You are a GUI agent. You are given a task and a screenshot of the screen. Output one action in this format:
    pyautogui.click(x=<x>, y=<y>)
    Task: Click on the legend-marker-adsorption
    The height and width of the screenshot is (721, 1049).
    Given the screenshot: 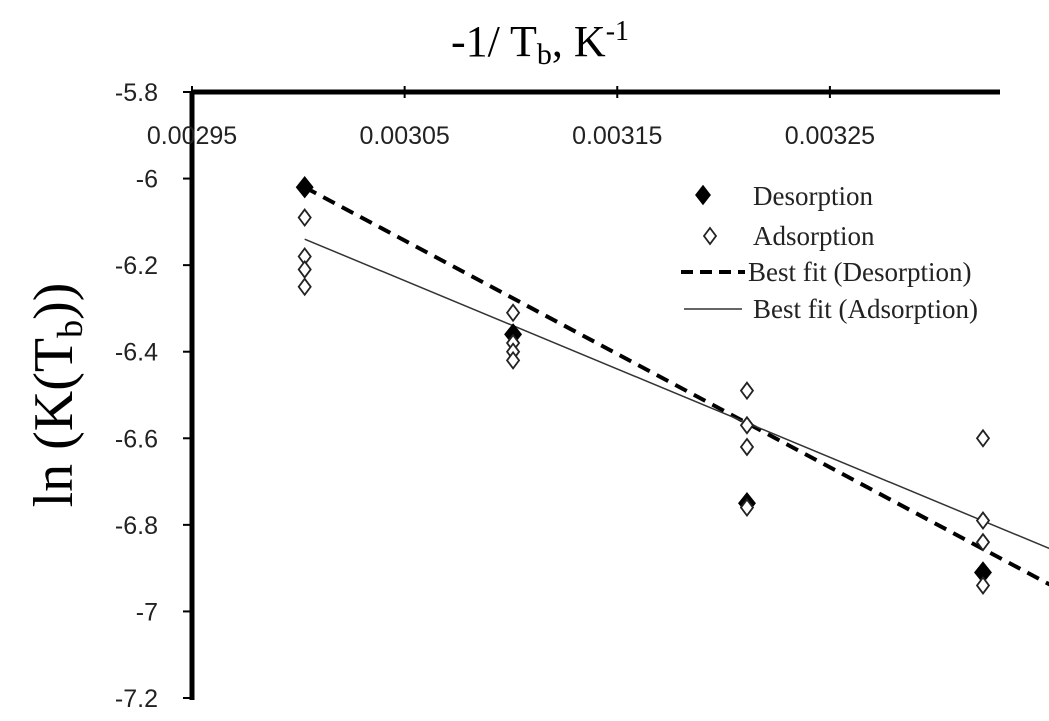 What is the action you would take?
    pyautogui.click(x=710, y=236)
    